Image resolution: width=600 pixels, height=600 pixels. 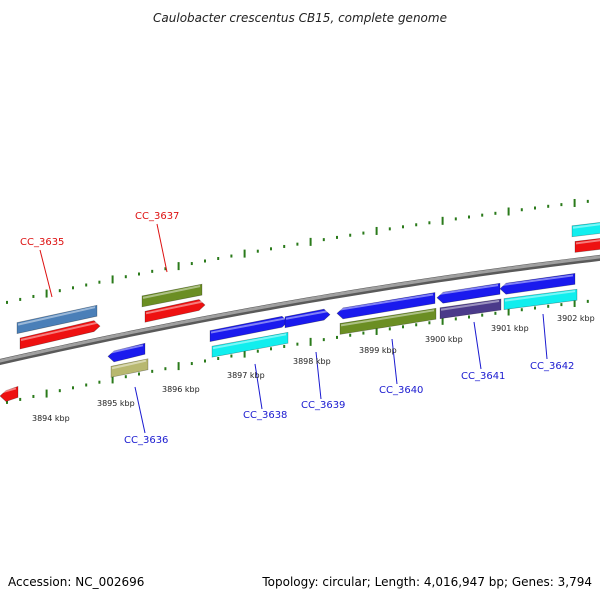 What do you see at coordinates (378, 350) in the screenshot?
I see `scale-label: 3899 kbp` at bounding box center [378, 350].